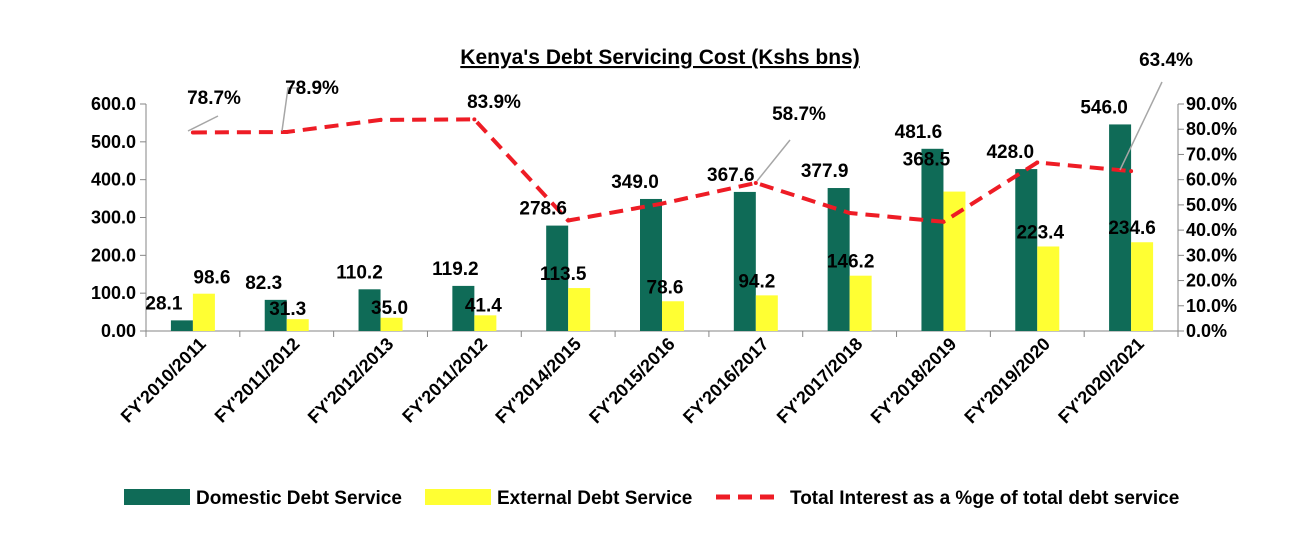  What do you see at coordinates (351, 381) in the screenshot?
I see `x-tick-label: FY'2012/2013` at bounding box center [351, 381].